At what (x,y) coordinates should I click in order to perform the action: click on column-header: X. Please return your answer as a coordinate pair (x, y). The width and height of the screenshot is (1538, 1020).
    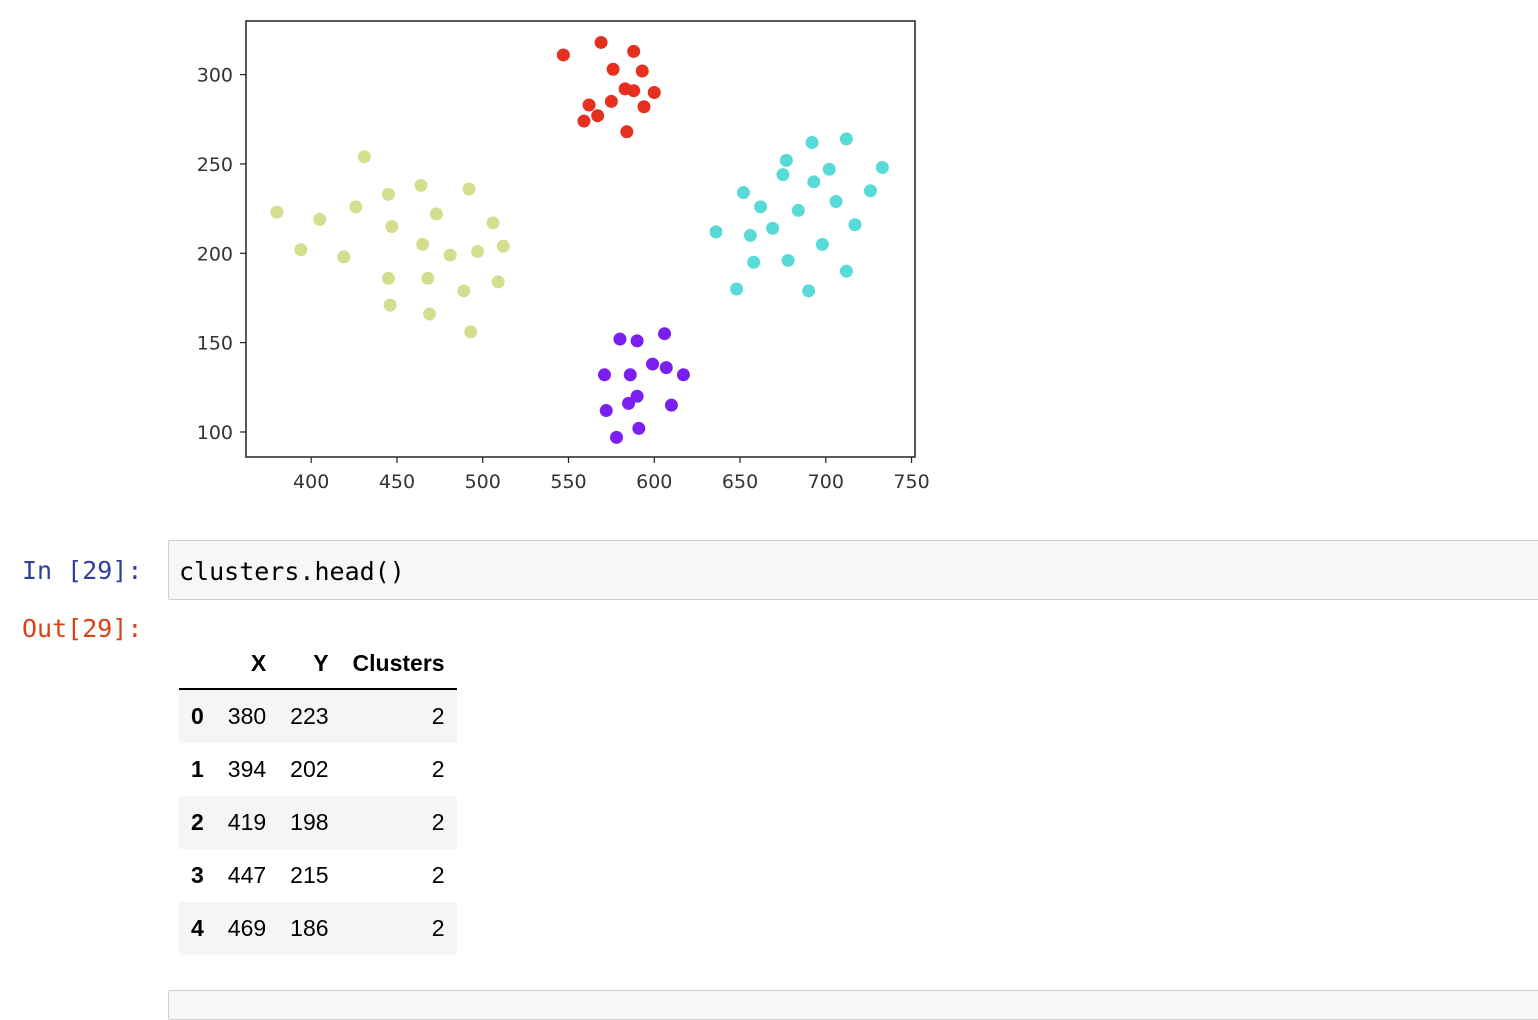
    Looking at the image, I should click on (247, 664).